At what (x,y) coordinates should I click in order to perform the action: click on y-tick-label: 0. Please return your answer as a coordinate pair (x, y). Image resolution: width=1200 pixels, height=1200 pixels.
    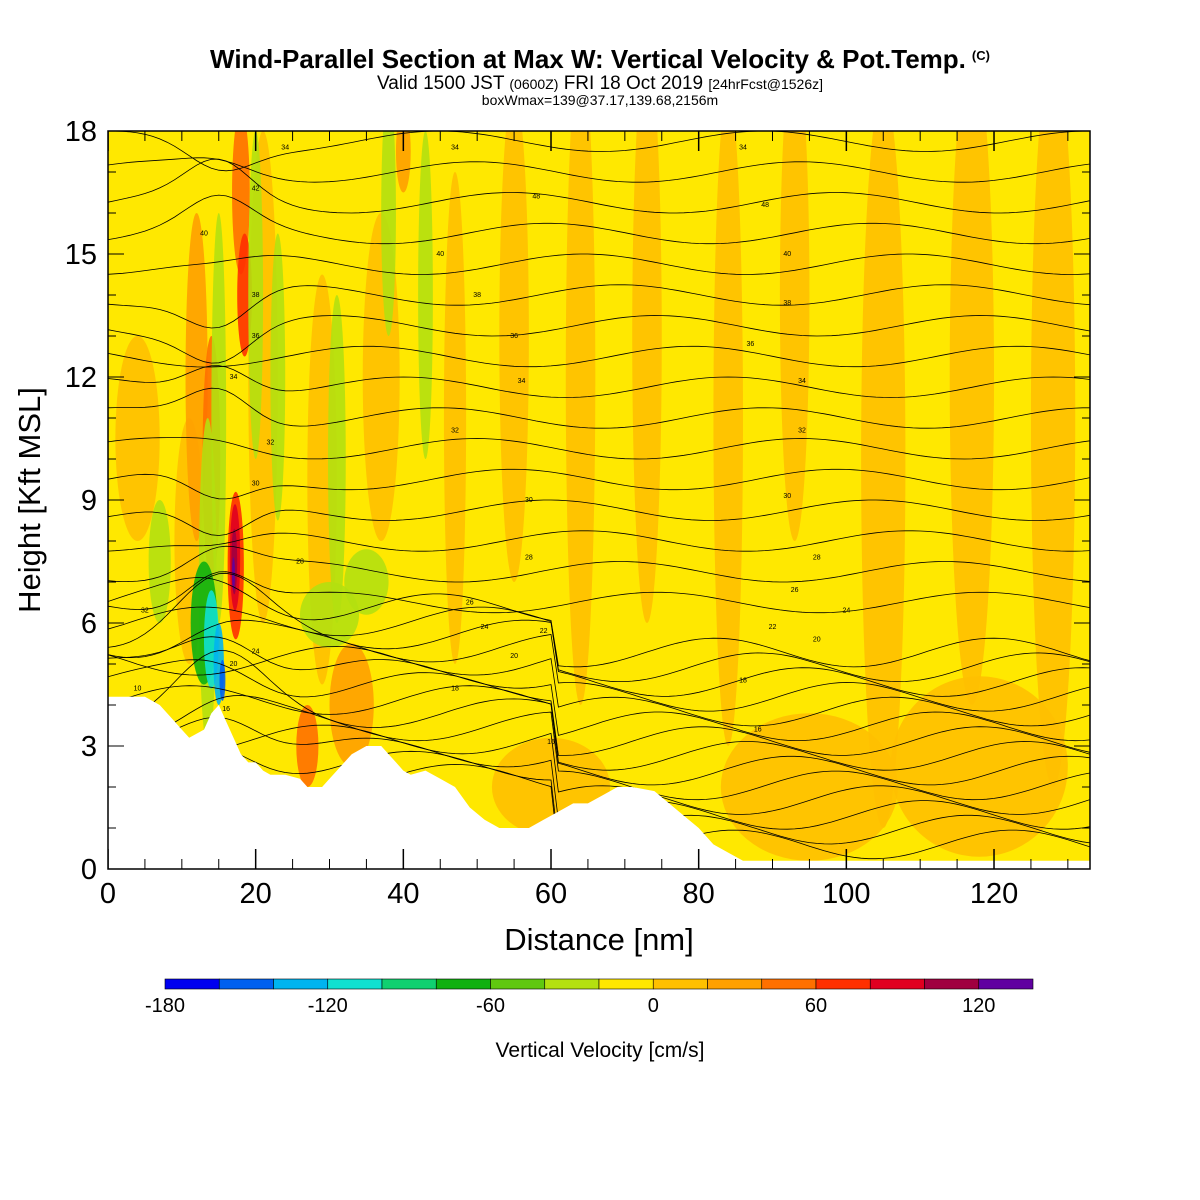
    Looking at the image, I should click on (89, 870).